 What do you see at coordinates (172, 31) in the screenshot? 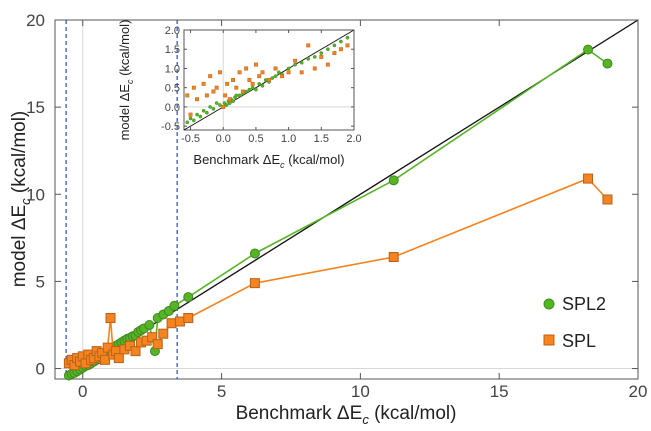
I see `inset-y-tick-label: 2.0` at bounding box center [172, 31].